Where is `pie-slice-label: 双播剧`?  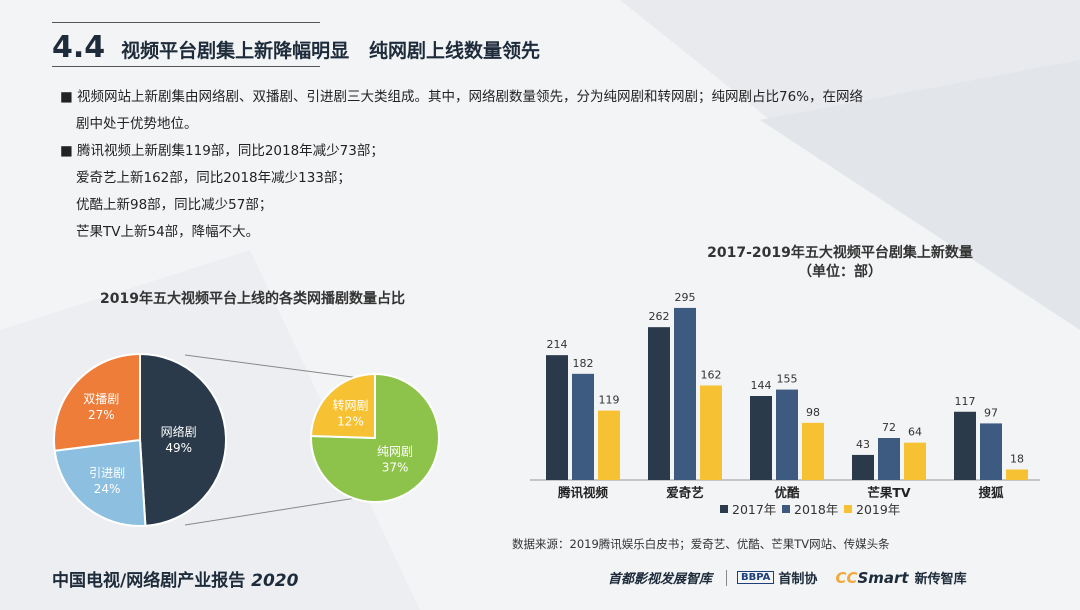 pie-slice-label: 双播剧 is located at coordinates (101, 399).